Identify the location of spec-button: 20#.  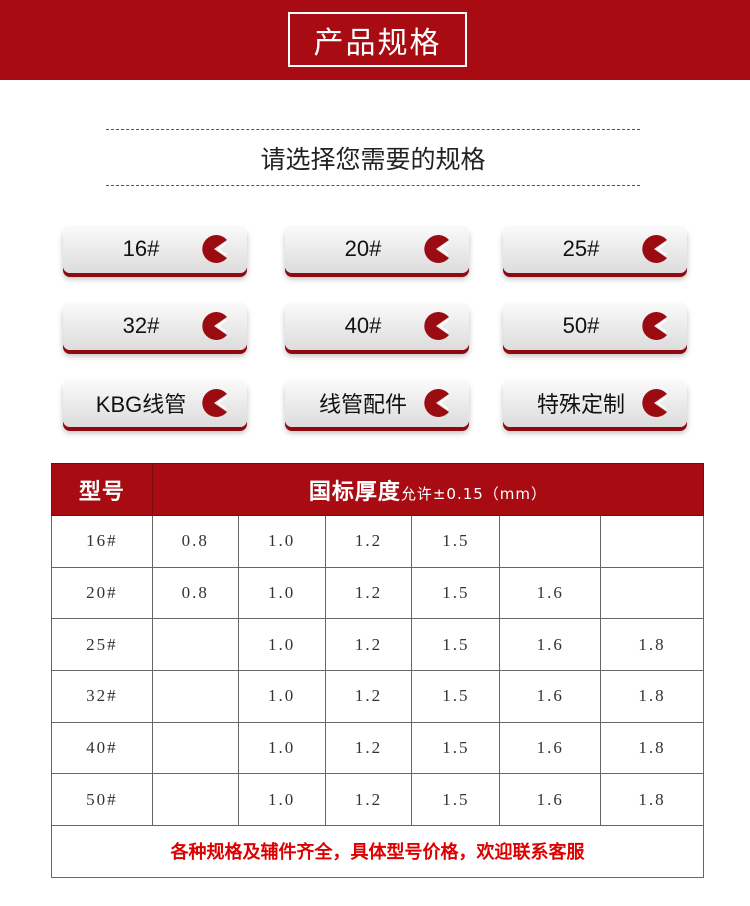
(377, 249).